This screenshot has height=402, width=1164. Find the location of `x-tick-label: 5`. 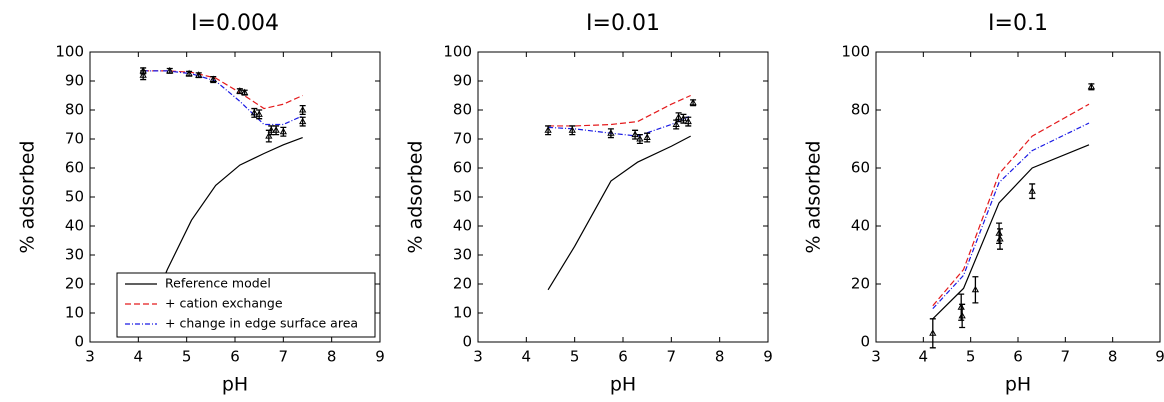

x-tick-label: 5 is located at coordinates (971, 357).